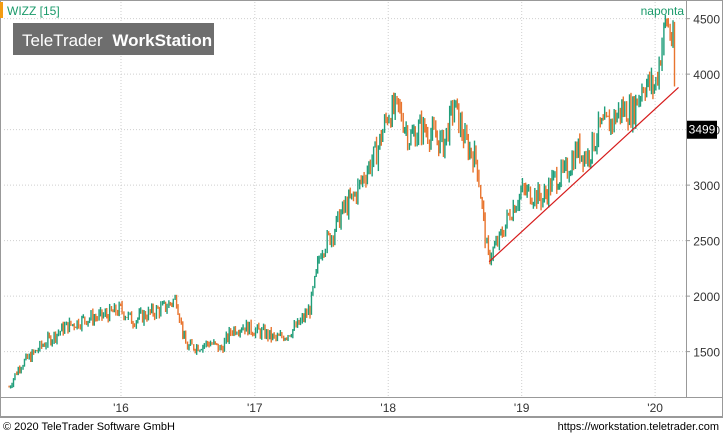 This screenshot has width=723, height=440. I want to click on watermark-text: TeleTrader WorkStation, so click(117, 40).